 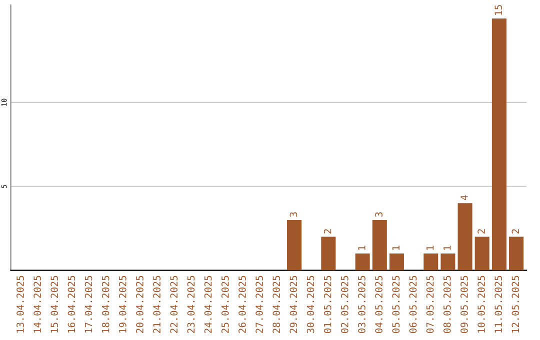 What do you see at coordinates (498, 304) in the screenshot?
I see `x-tick-label: 11.05.2025` at bounding box center [498, 304].